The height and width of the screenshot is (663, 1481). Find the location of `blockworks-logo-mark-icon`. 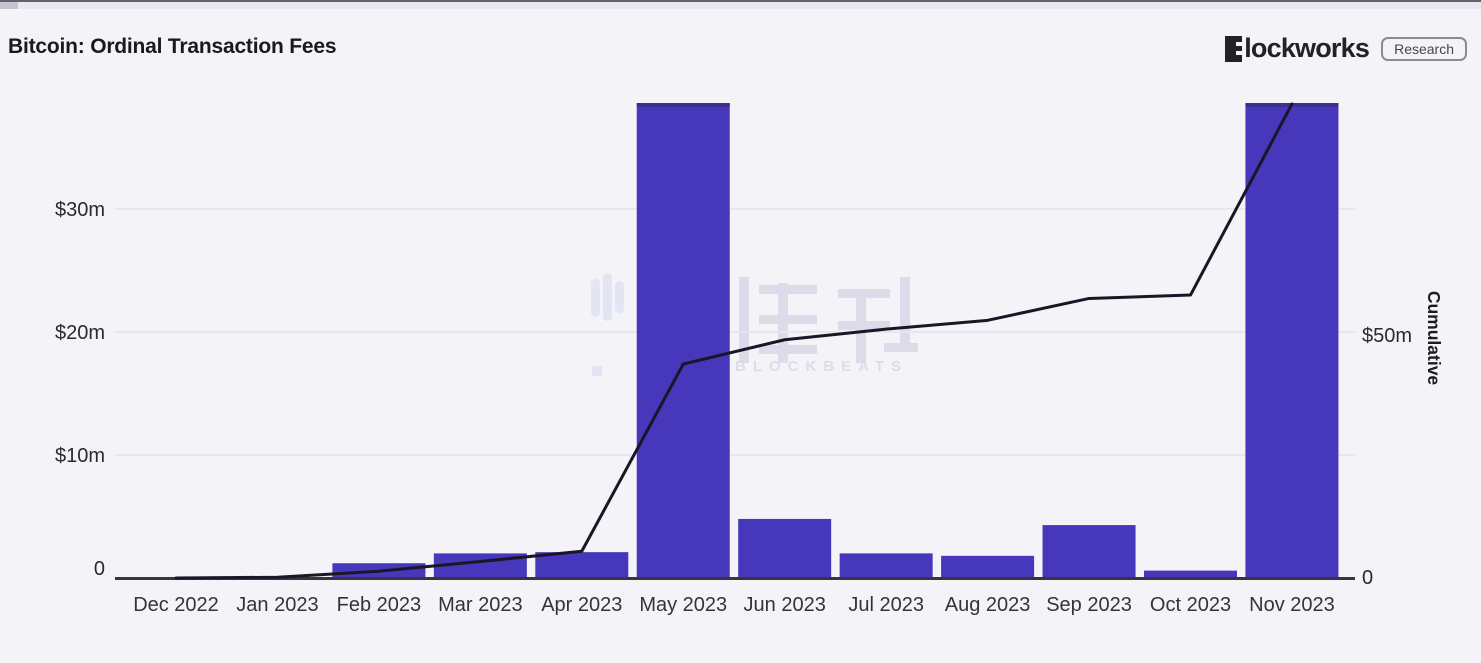

blockworks-logo-mark-icon is located at coordinates (1234, 48).